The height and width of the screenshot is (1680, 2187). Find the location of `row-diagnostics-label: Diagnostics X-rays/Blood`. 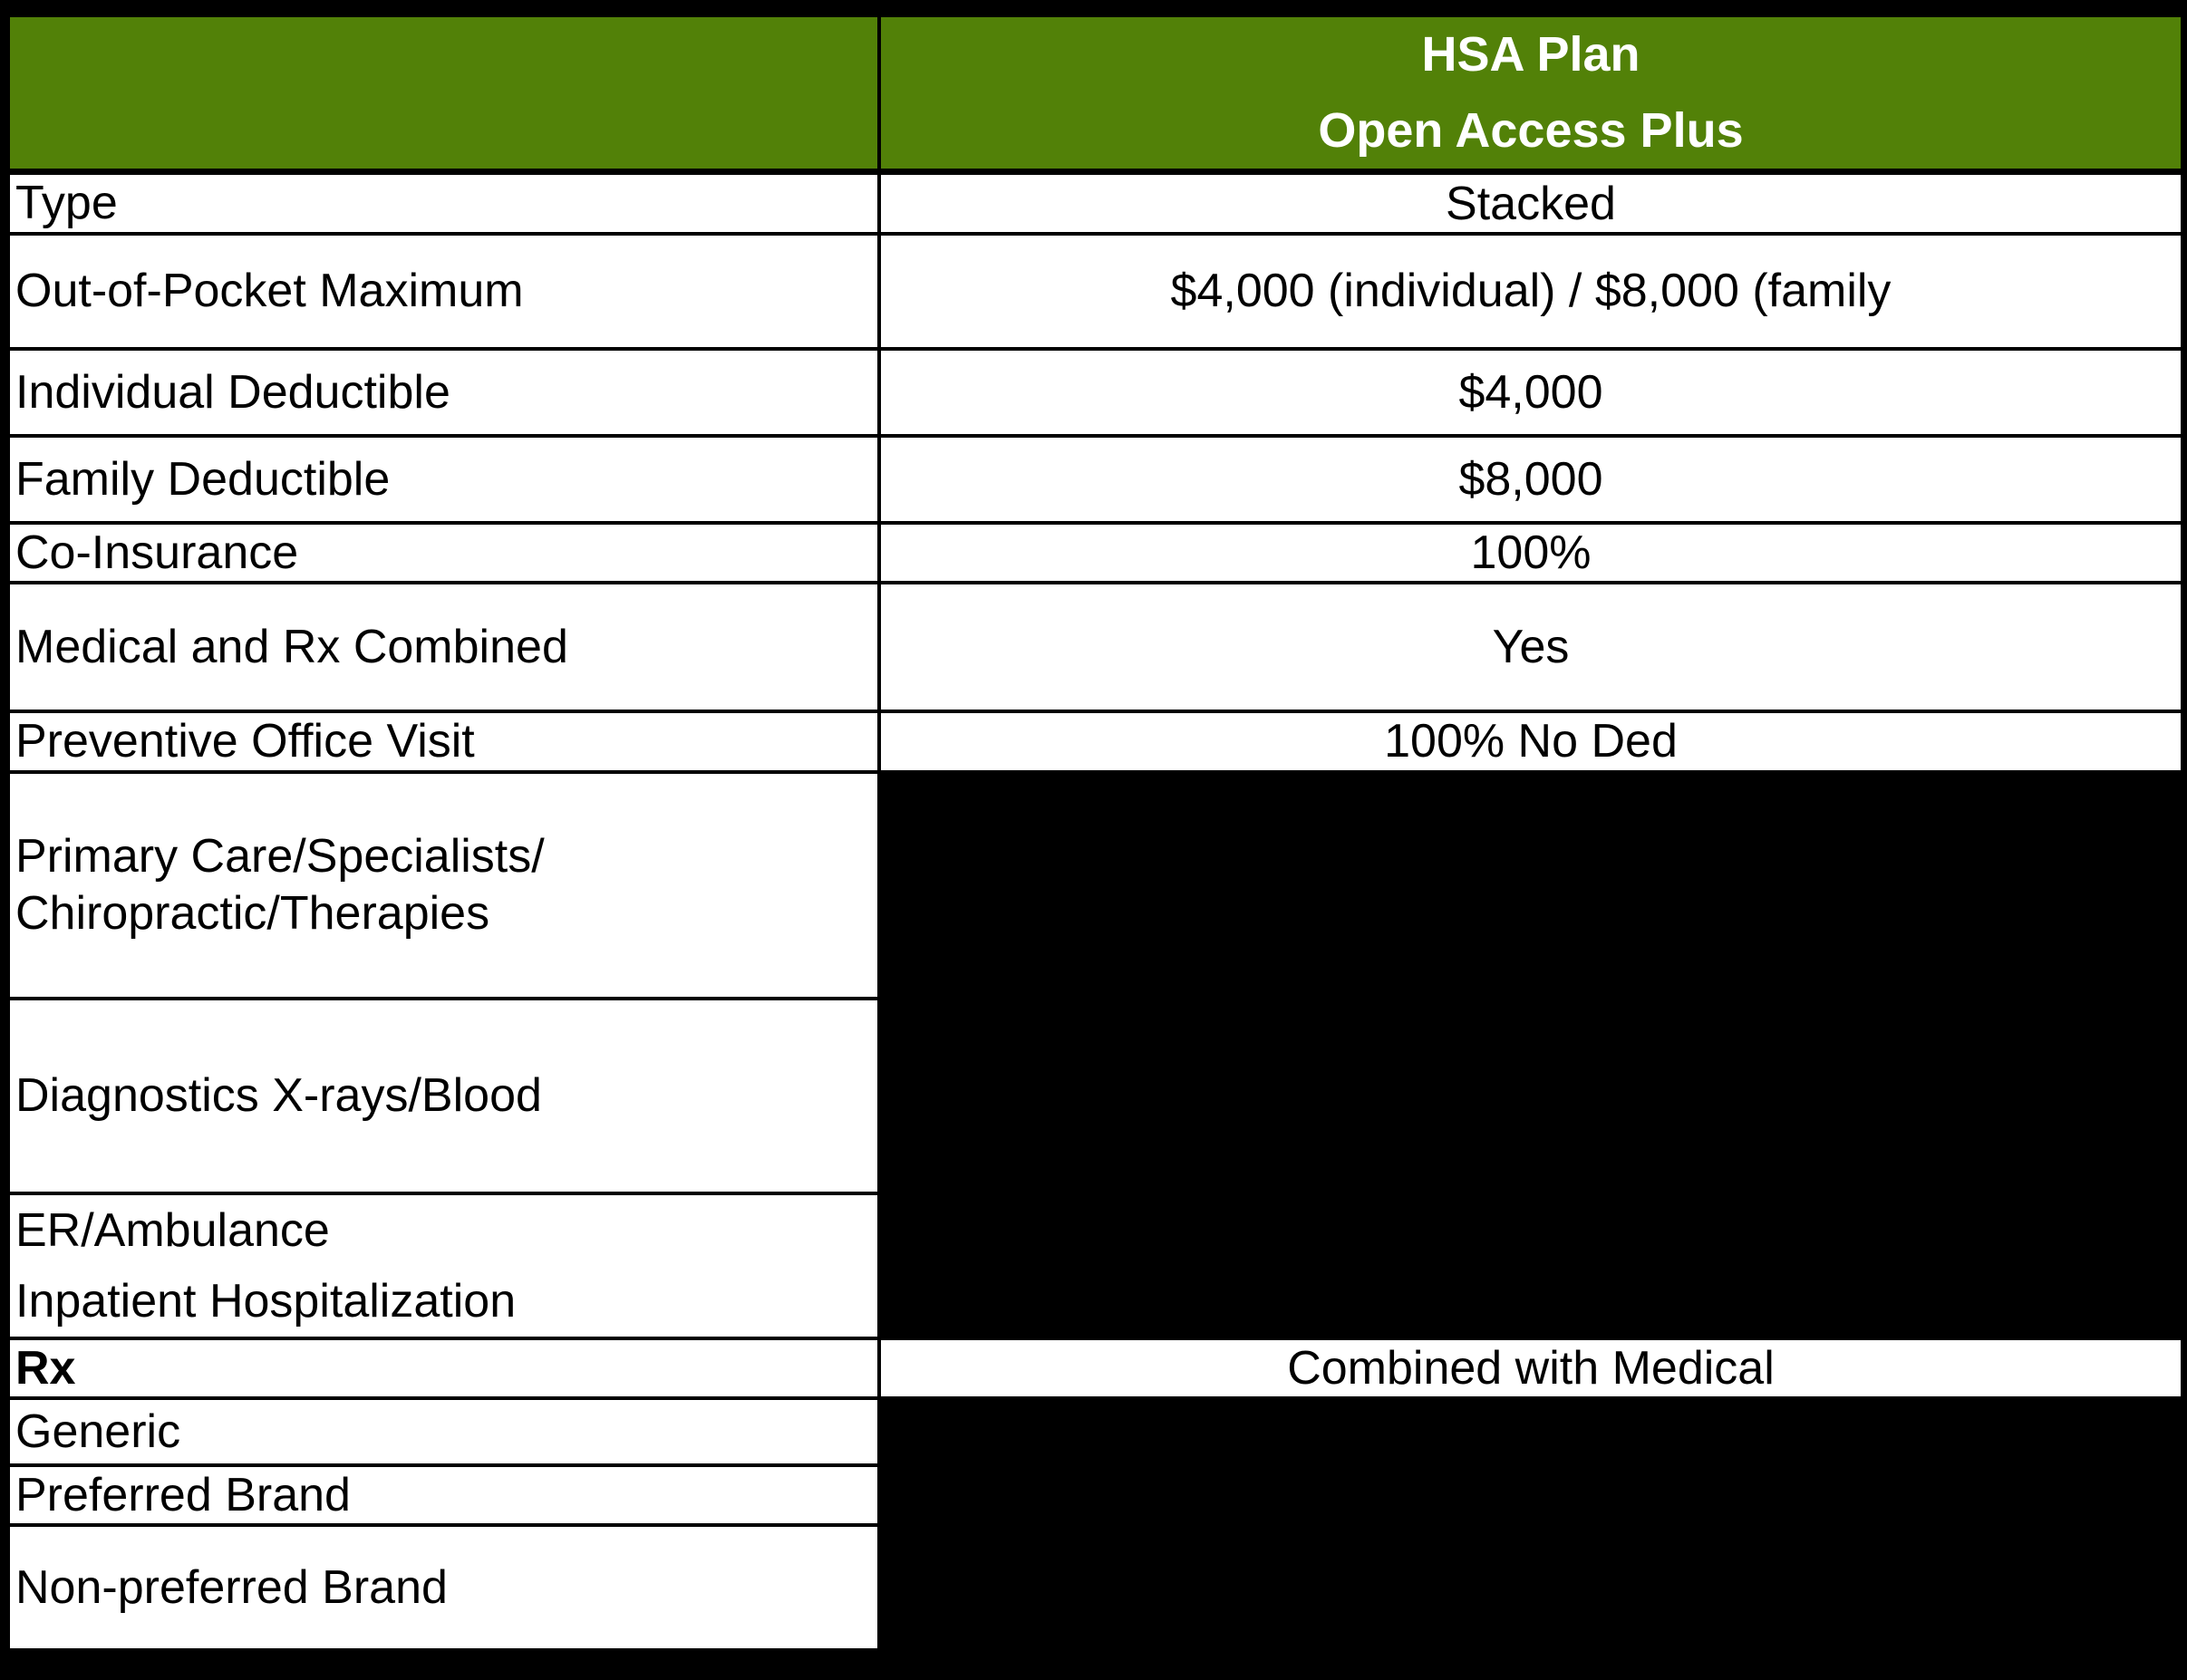

row-diagnostics-label: Diagnostics X-rays/Blood is located at coordinates (444, 1095).